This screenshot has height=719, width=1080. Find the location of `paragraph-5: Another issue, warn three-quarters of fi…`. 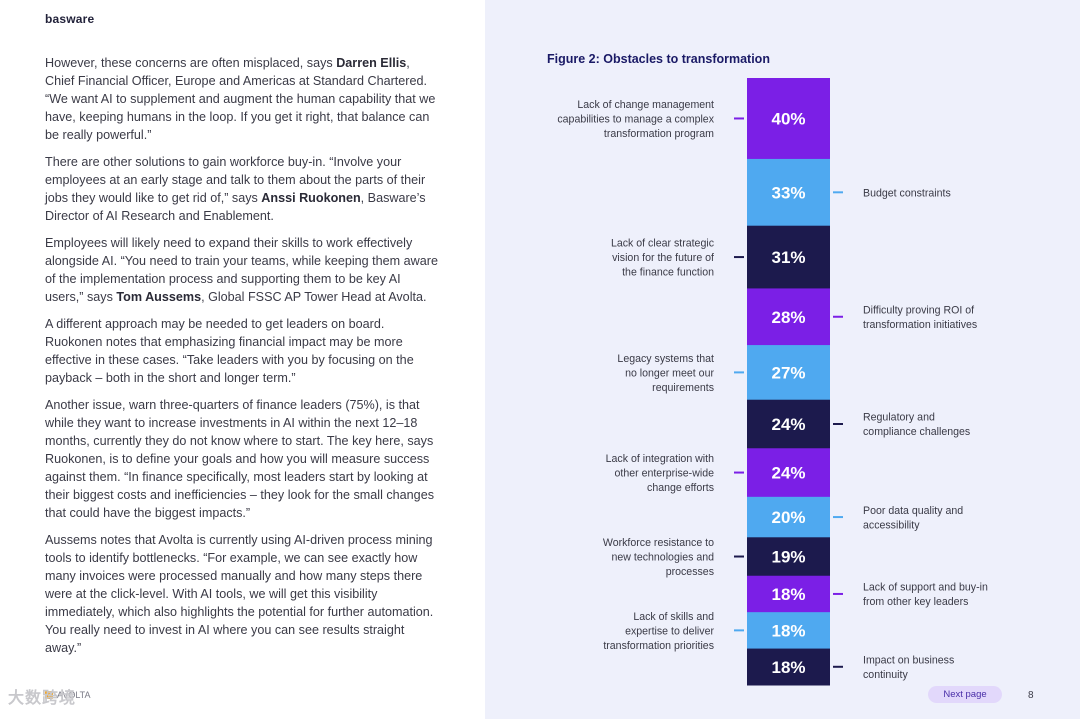

paragraph-5: Another issue, warn three-quarters of fi… is located at coordinates (239, 459).